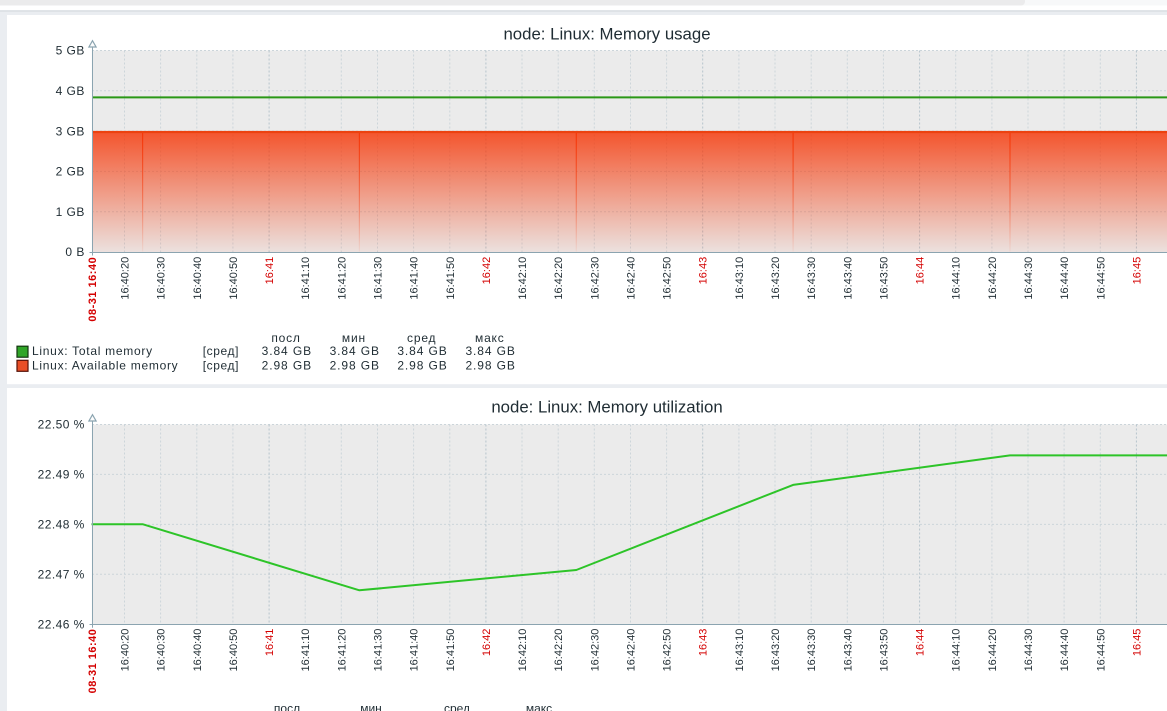 This screenshot has height=711, width=1167. I want to click on svg-text: 22.48 %, so click(61, 525).